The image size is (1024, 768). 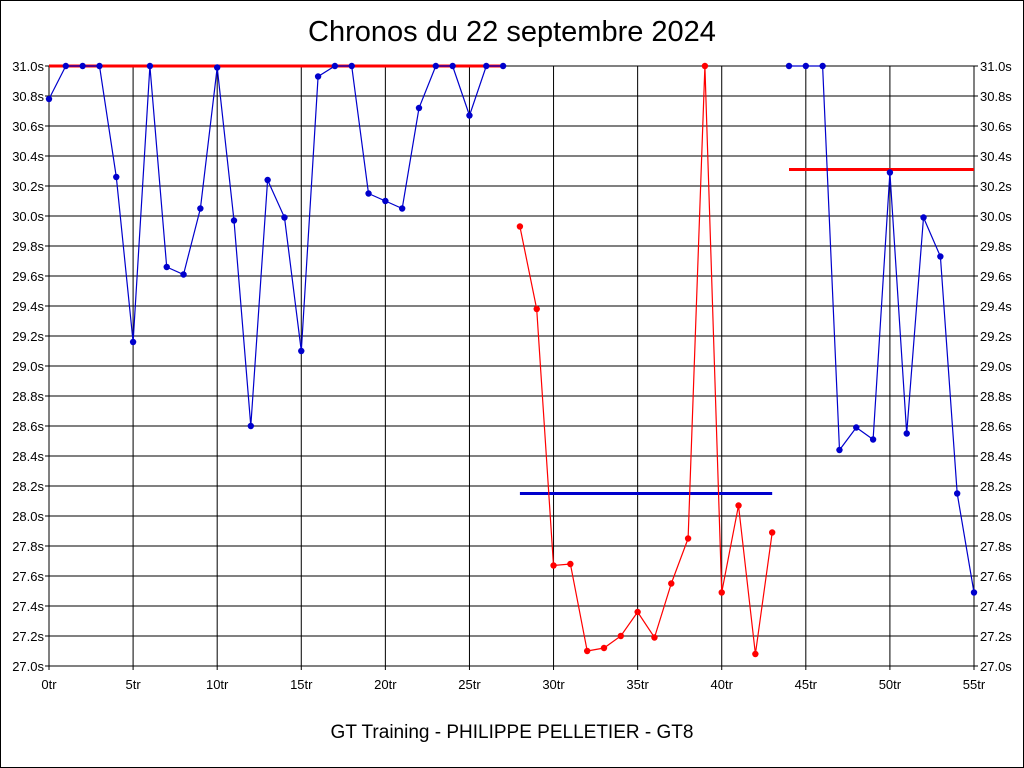 What do you see at coordinates (996, 396) in the screenshot?
I see `y-tick-label-right: 28.8s` at bounding box center [996, 396].